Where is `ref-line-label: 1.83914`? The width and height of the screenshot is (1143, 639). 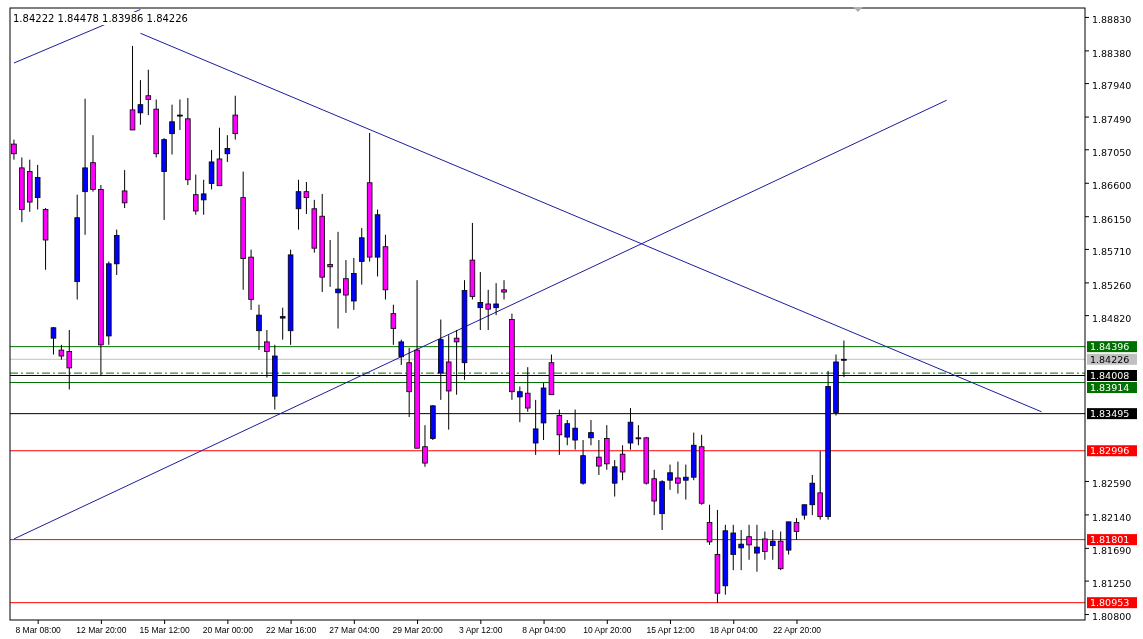 ref-line-label: 1.83914 is located at coordinates (1110, 388).